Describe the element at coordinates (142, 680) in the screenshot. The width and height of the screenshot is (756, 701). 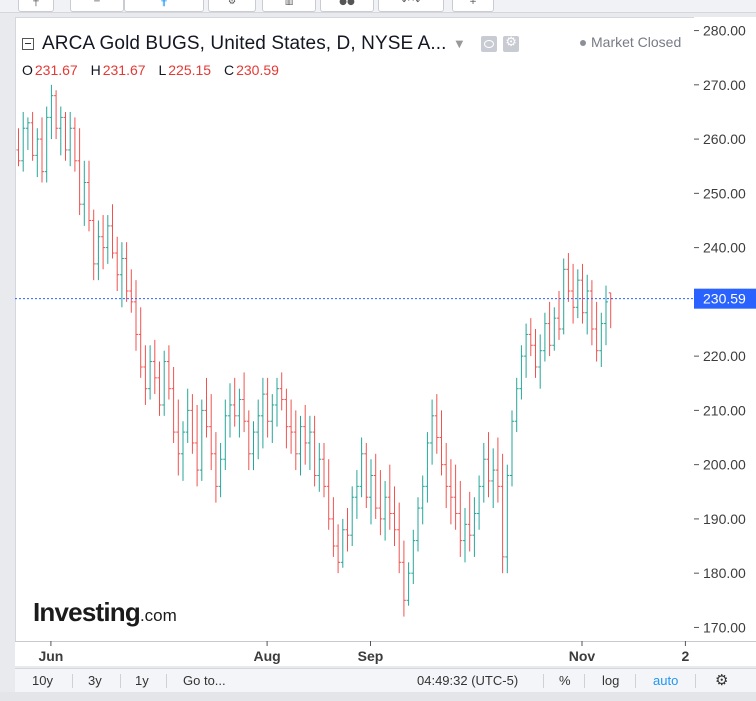
I see `range-1y-button: 1y` at that location.